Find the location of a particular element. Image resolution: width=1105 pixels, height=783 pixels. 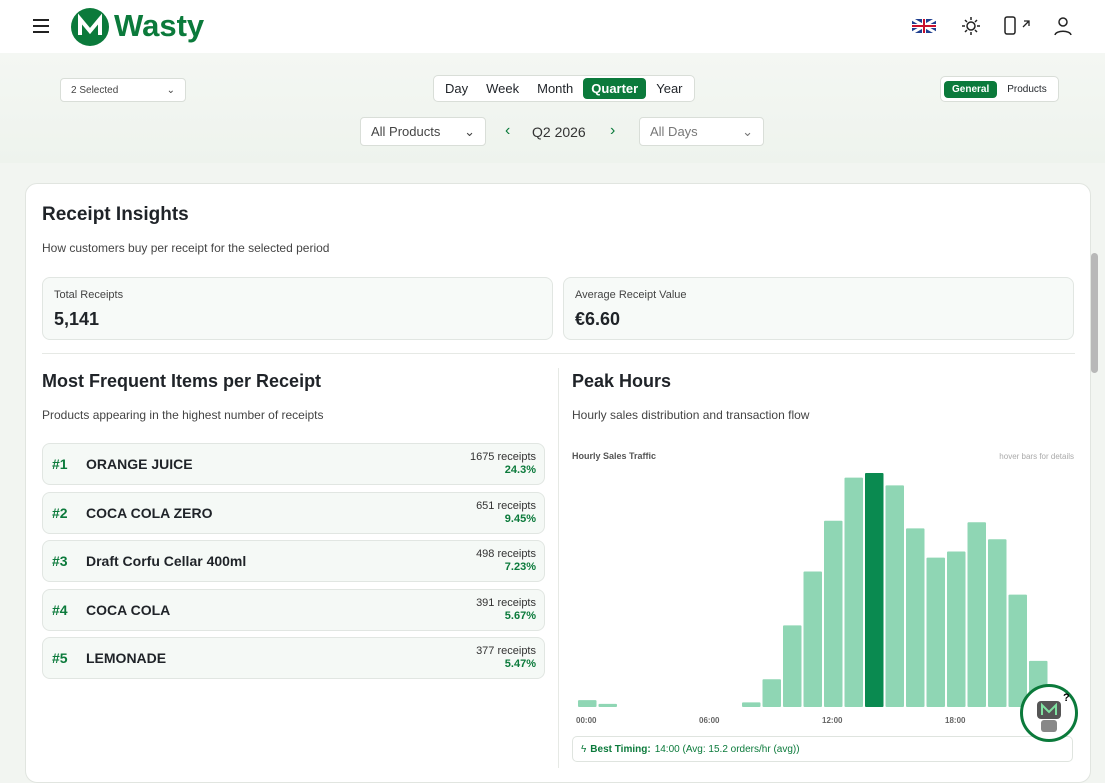

scrollbar is located at coordinates (1094, 313).